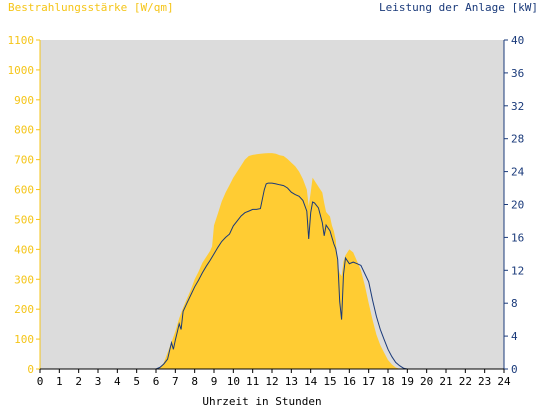 The image size is (544, 408). Describe the element at coordinates (117, 381) in the screenshot. I see `x-tick-label: 4` at that location.